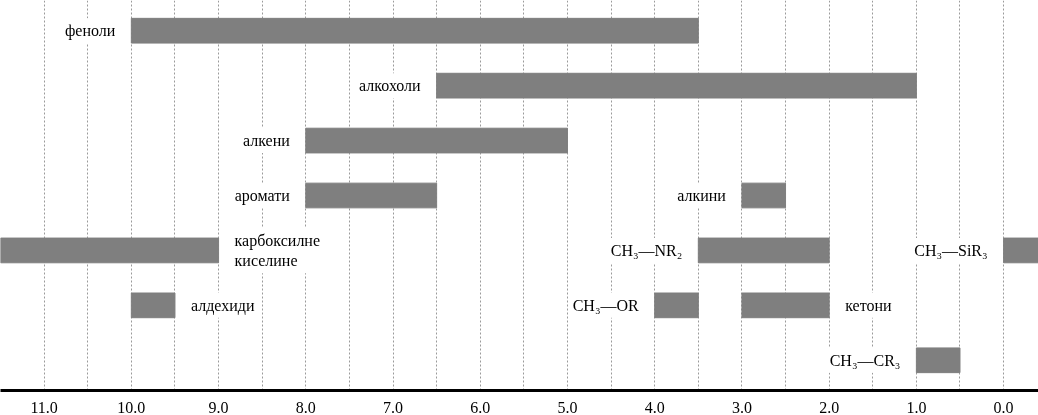  I want to click on series-label: аромати, so click(262, 196).